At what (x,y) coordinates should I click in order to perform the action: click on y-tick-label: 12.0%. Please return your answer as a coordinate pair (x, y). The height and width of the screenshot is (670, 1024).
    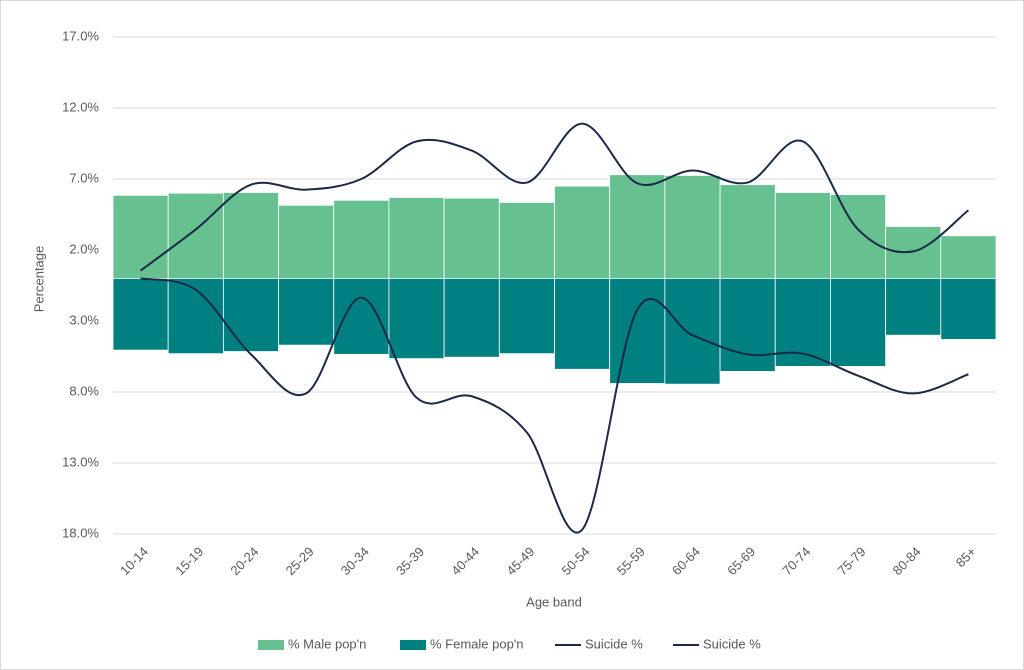
    Looking at the image, I should click on (80, 106).